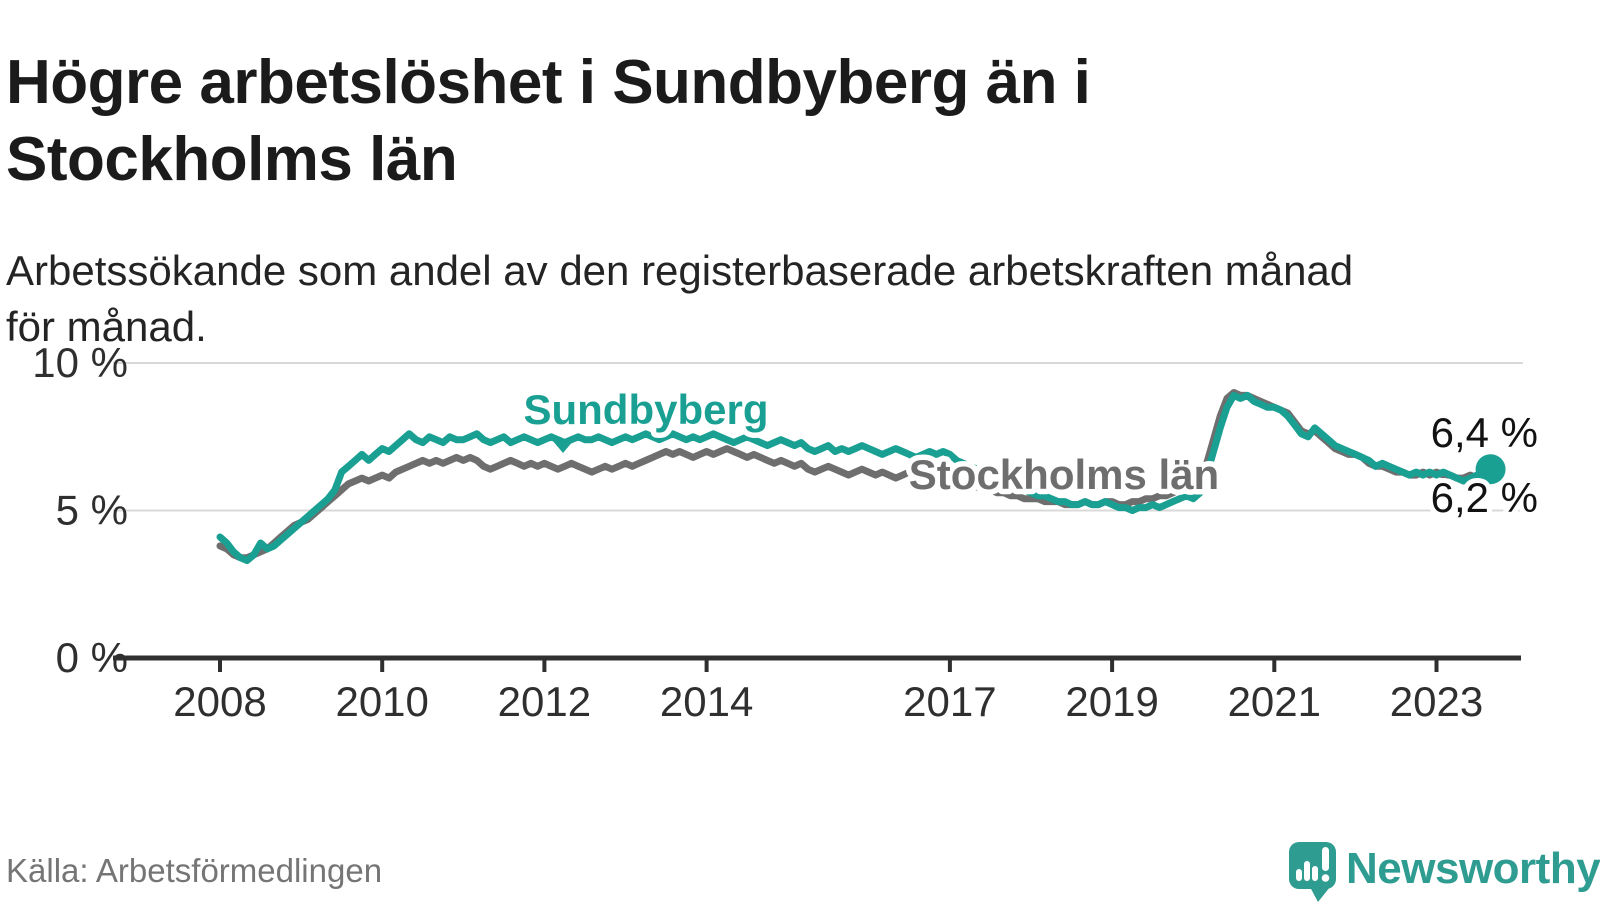  Describe the element at coordinates (1274, 701) in the screenshot. I see `x-tick-label: 2021` at that location.